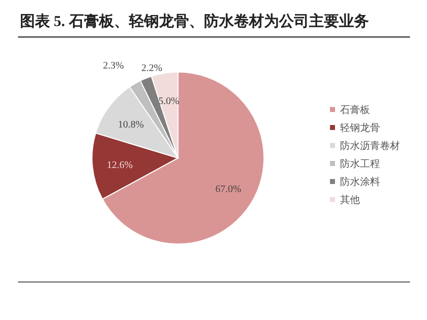 This screenshot has height=320, width=427. Describe the element at coordinates (113, 66) in the screenshot. I see `data-label: 2.3%` at that location.